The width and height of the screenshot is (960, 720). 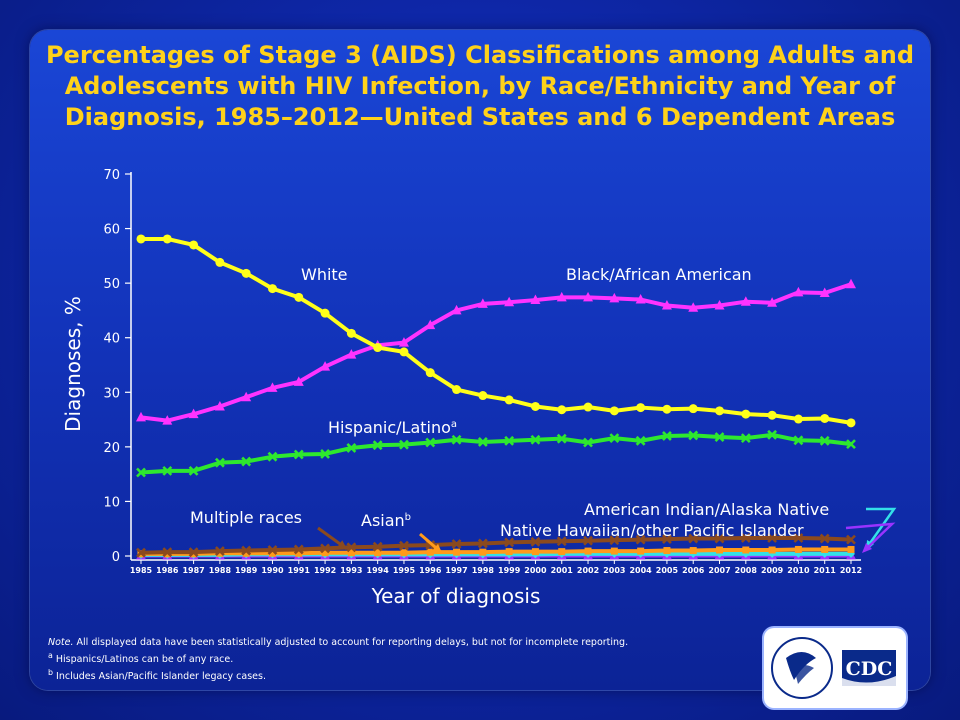 What do you see at coordinates (652, 530) in the screenshot?
I see `label-native-hawaiian-pacific-islander: Native Hawaiian/other Pacific Islander` at bounding box center [652, 530].